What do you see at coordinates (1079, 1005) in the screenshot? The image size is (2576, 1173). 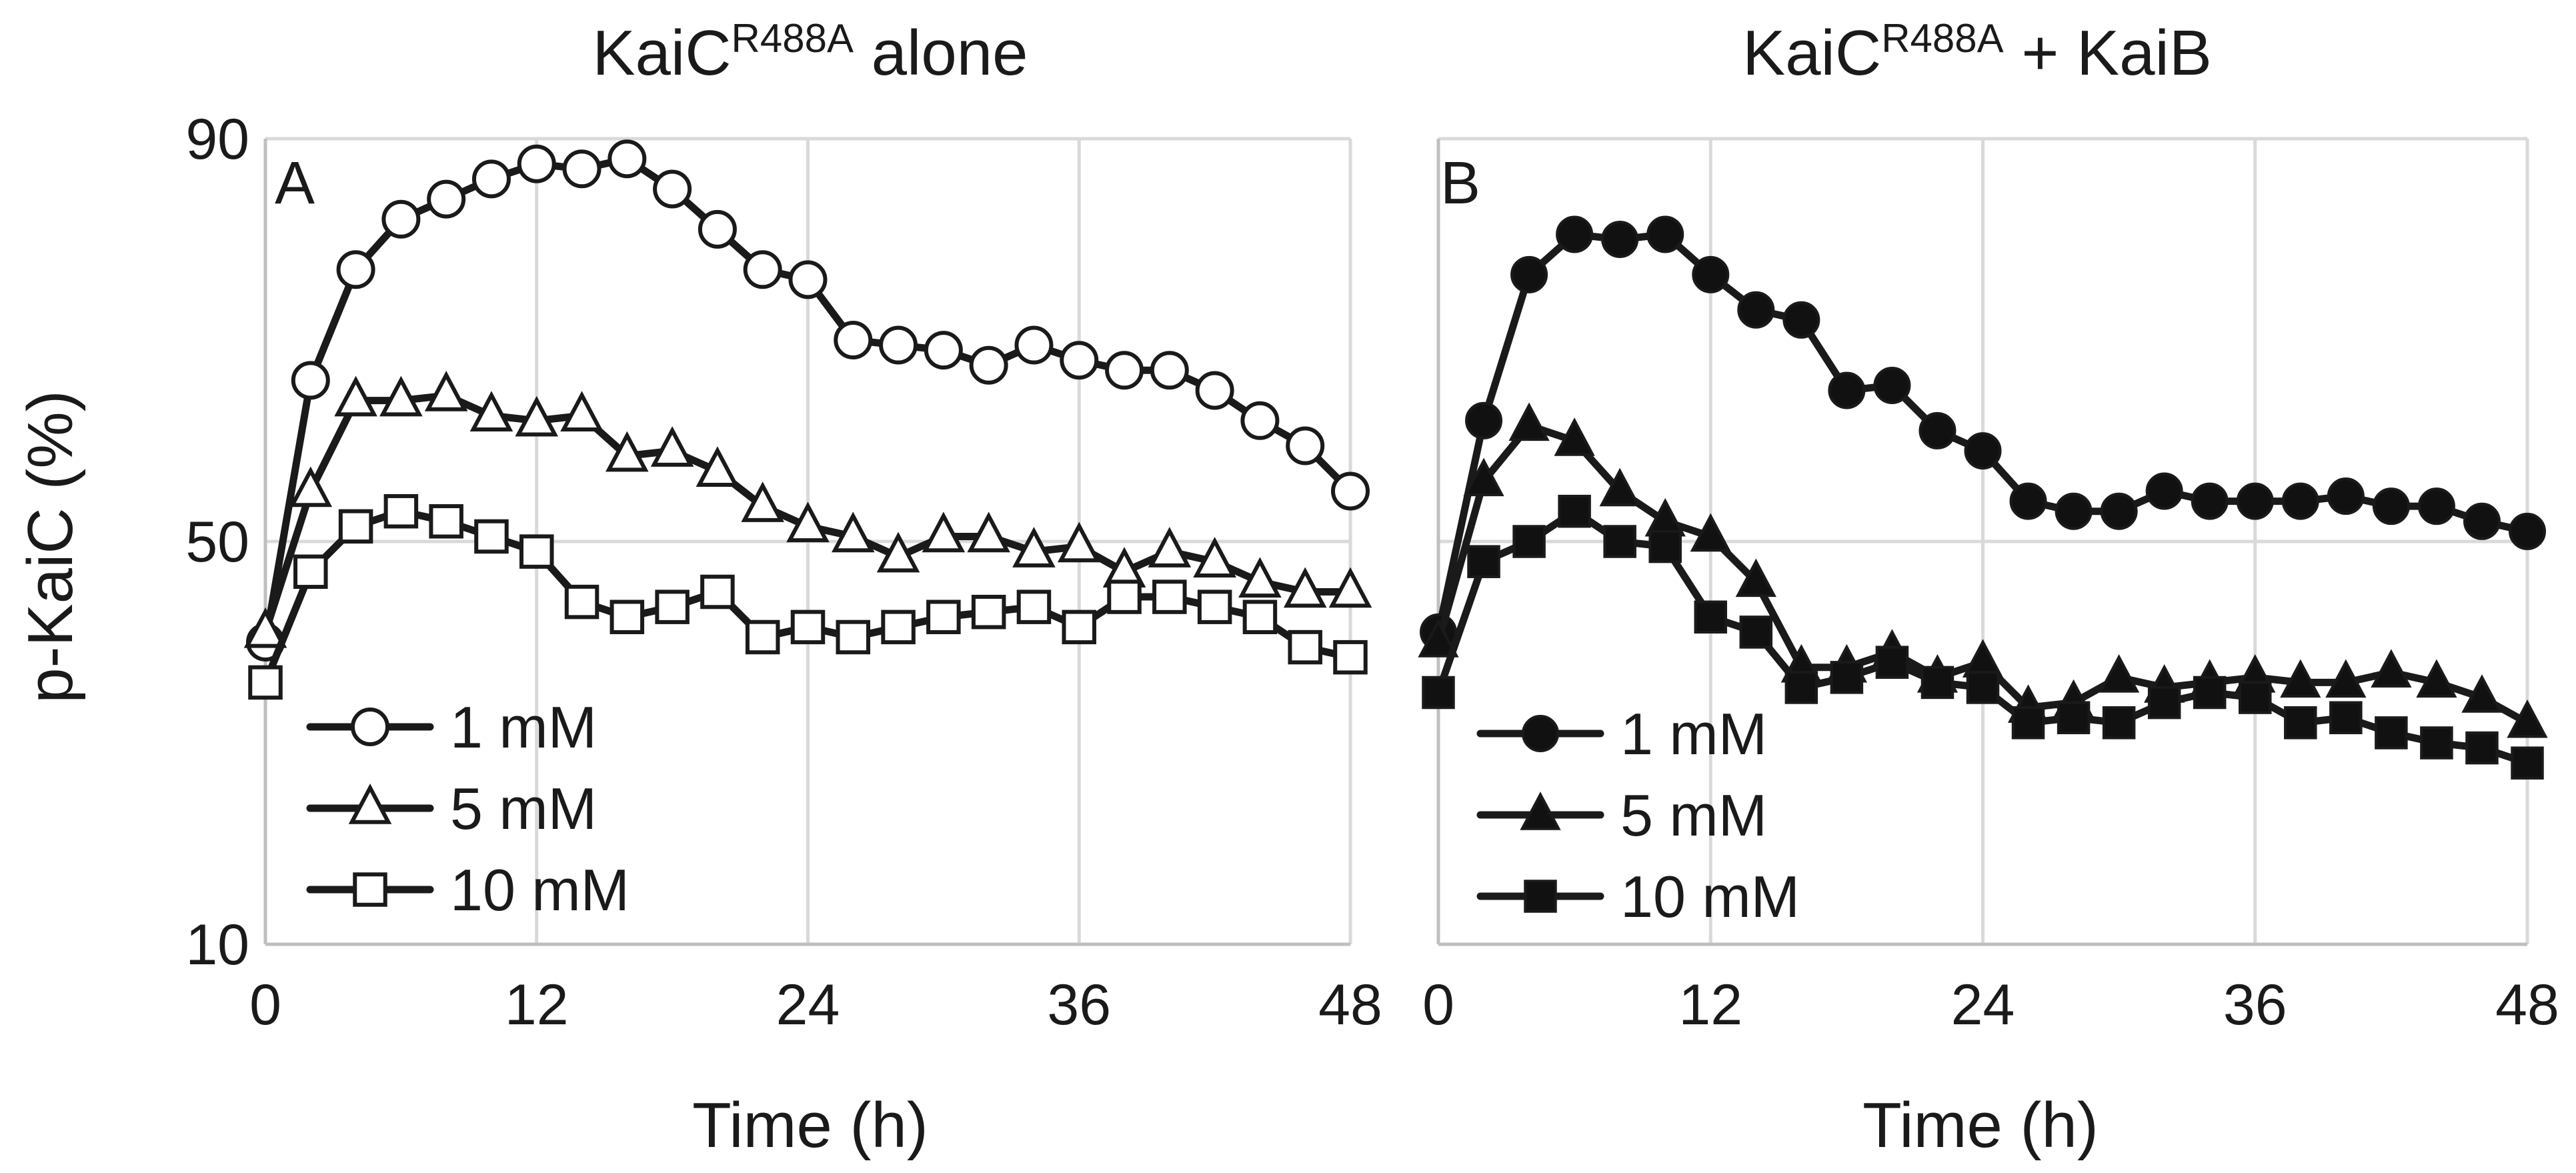 I see `x-tick-label: 36` at bounding box center [1079, 1005].